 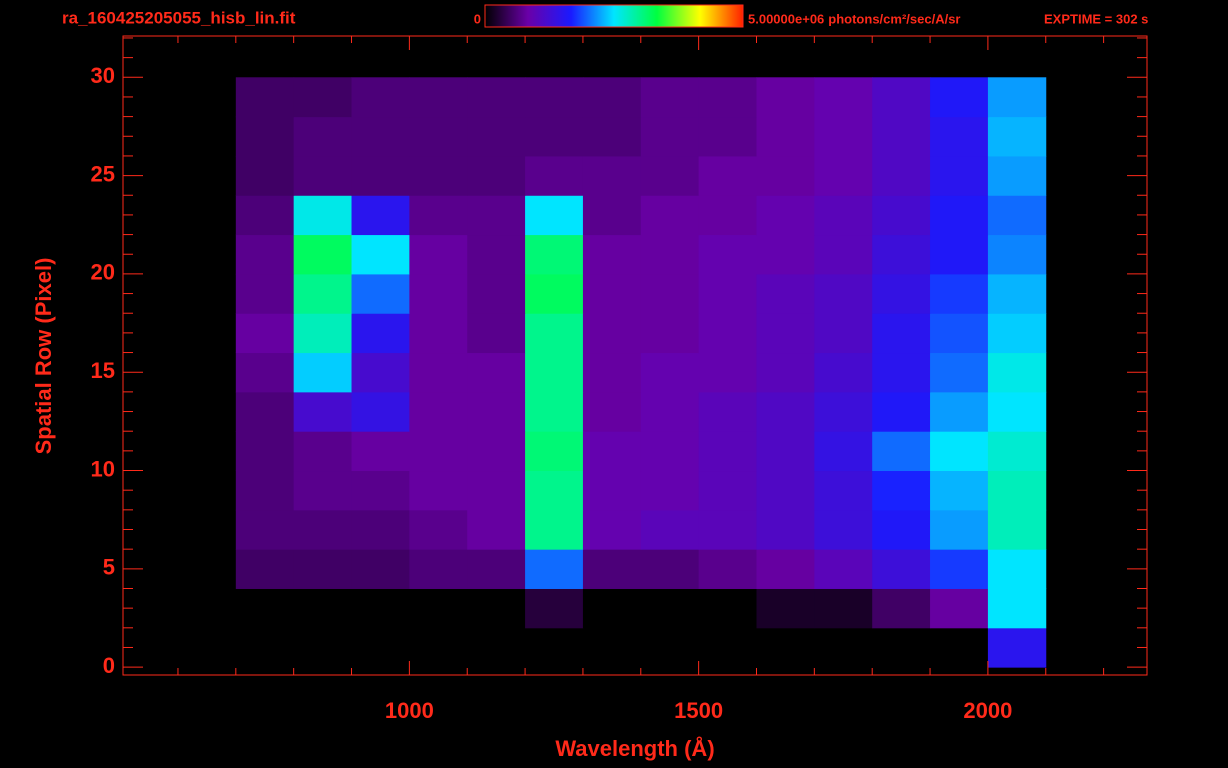 I want to click on y-tick-label: 5, so click(x=109, y=567).